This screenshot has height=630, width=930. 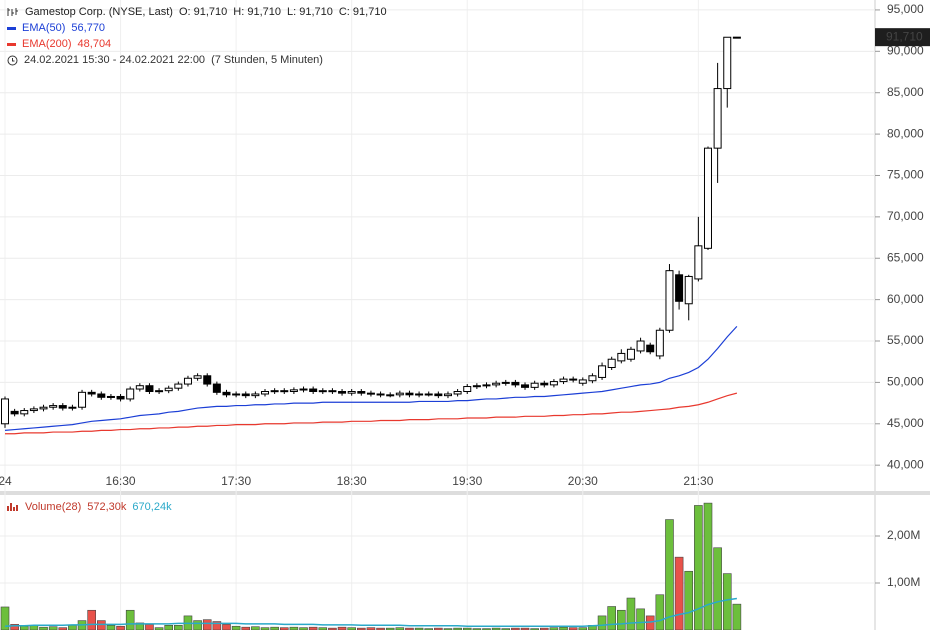 I want to click on legend-value: 56,770, so click(x=88, y=28).